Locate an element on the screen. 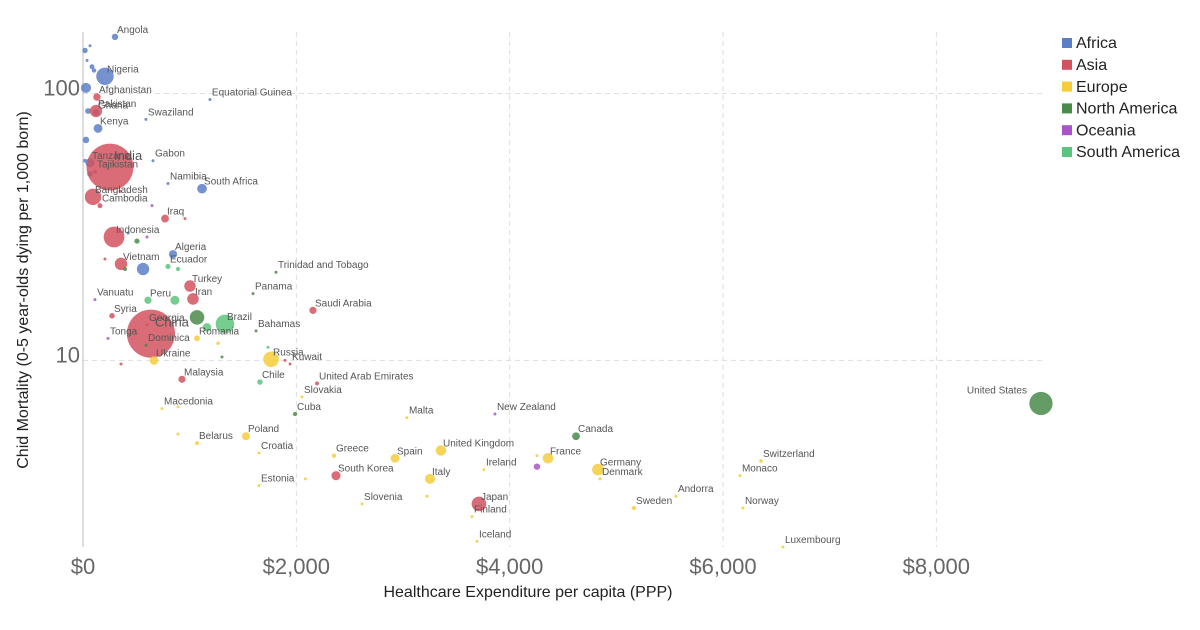 This screenshot has height=630, width=1200. point-label: Cuba is located at coordinates (309, 407).